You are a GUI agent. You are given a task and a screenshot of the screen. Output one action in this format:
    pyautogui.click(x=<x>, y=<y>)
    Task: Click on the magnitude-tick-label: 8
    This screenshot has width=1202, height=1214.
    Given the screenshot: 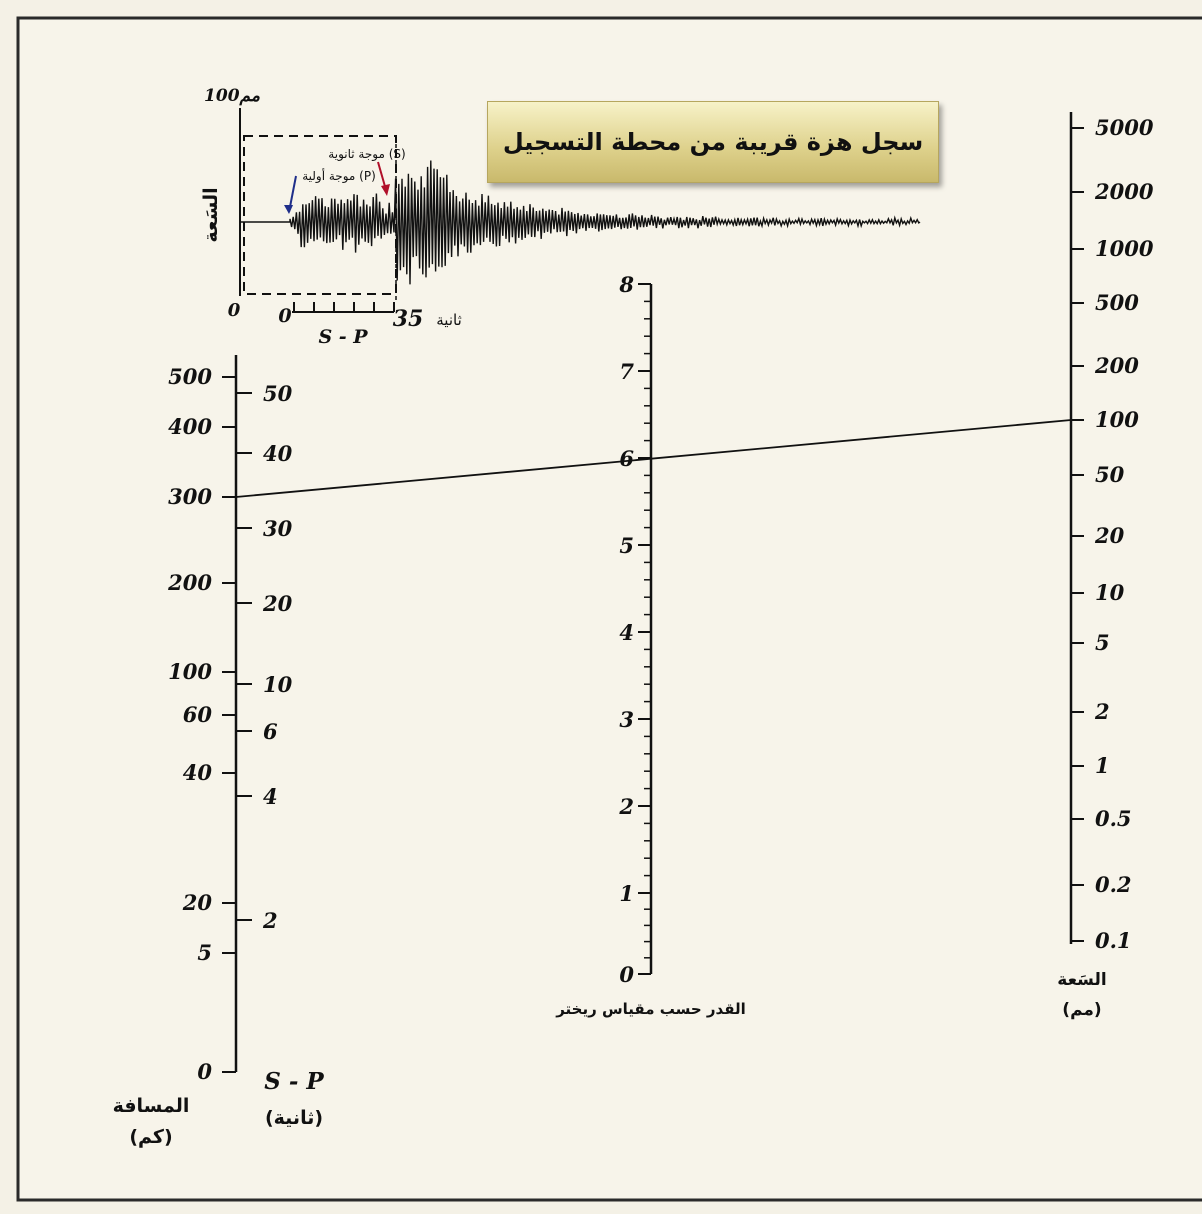 What is the action you would take?
    pyautogui.click(x=626, y=284)
    